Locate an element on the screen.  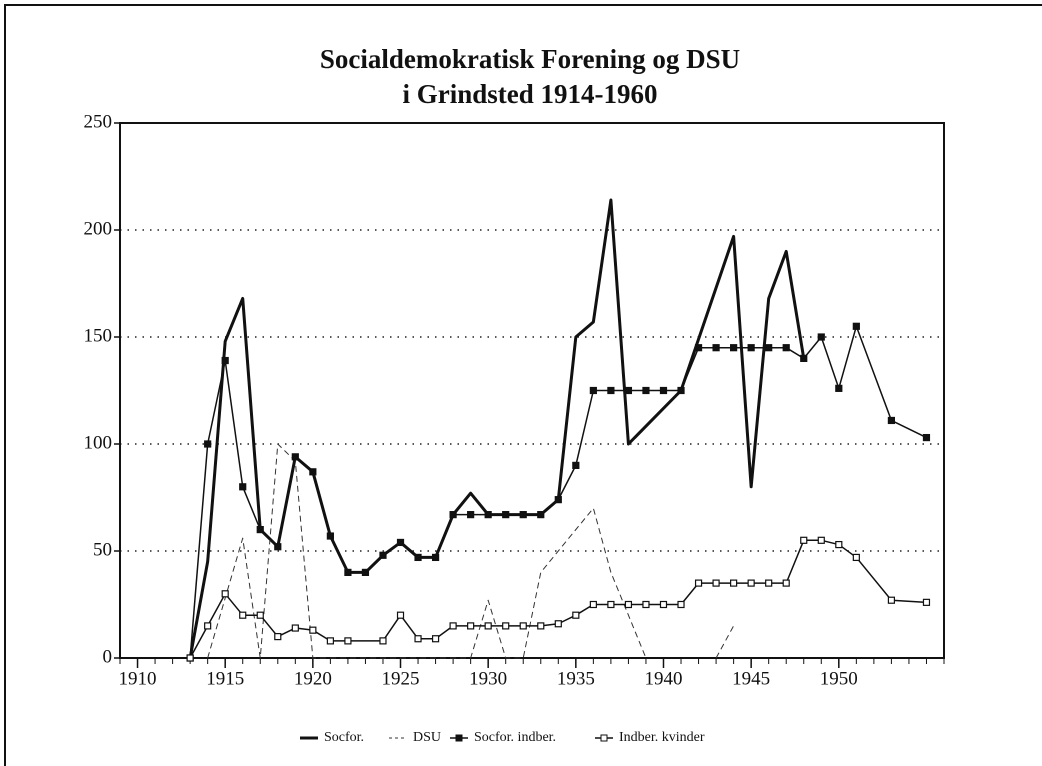
x-tick-label: 1950 is located at coordinates (839, 678).